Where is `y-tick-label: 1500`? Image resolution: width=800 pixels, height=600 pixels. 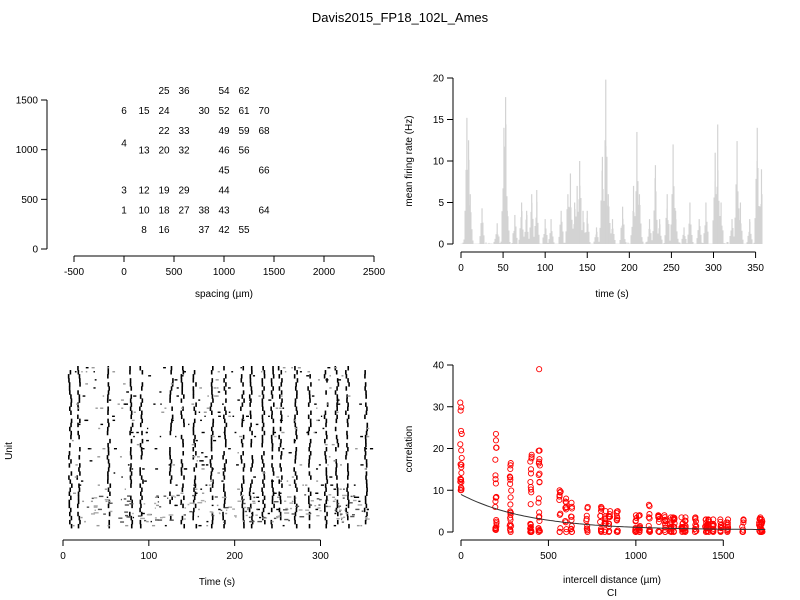 y-tick-label: 1500 is located at coordinates (27, 101).